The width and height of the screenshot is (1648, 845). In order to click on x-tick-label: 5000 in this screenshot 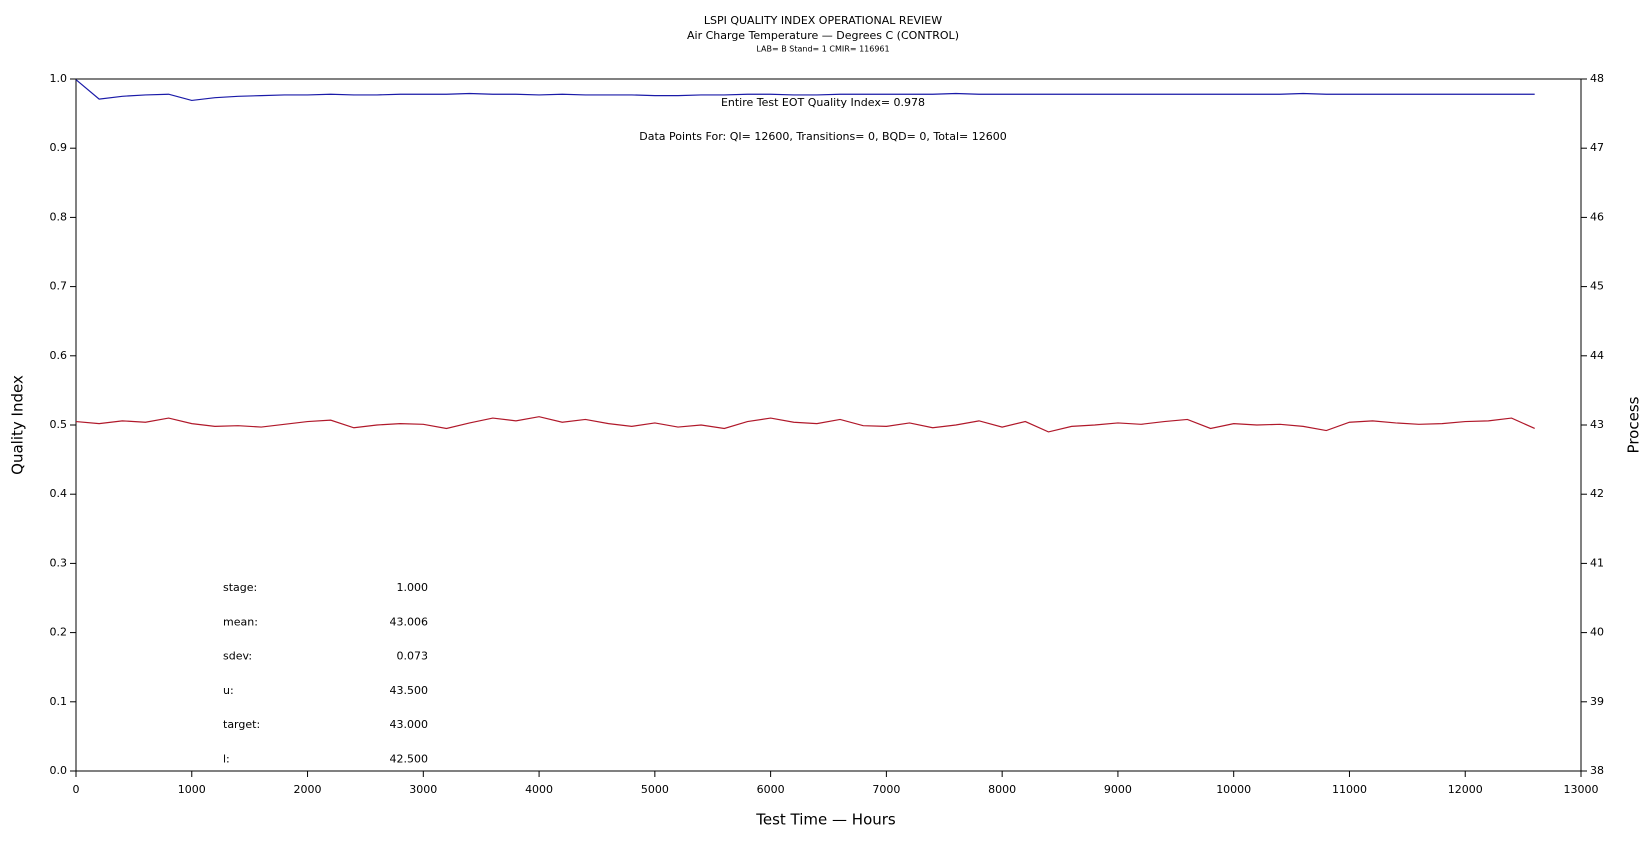, I will do `click(655, 789)`.